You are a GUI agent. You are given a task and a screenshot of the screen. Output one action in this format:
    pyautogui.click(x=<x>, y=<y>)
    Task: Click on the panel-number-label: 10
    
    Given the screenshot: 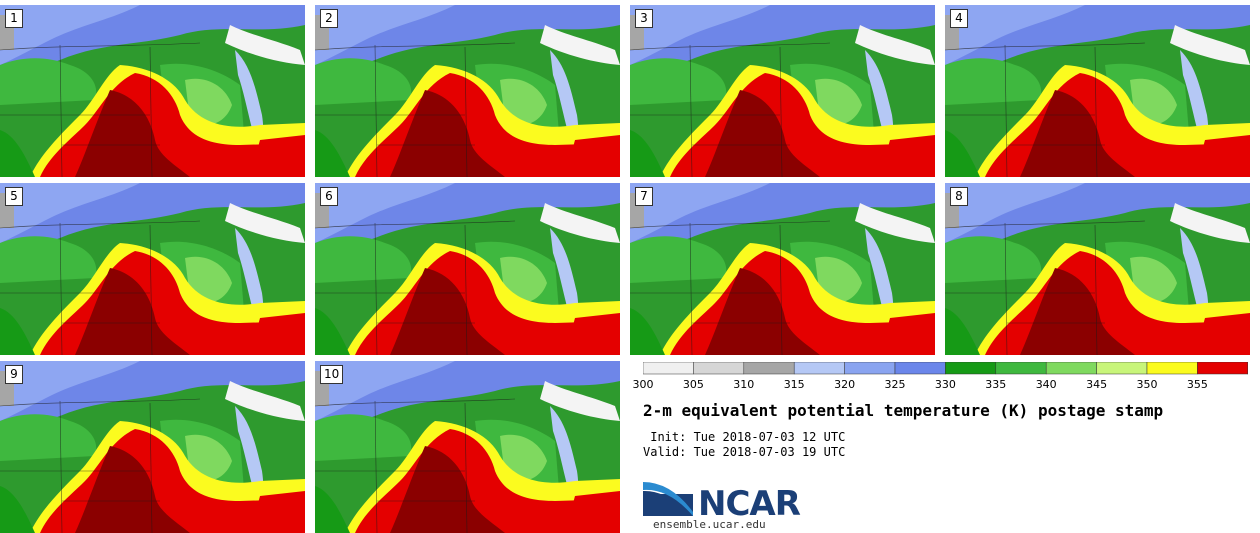 What is the action you would take?
    pyautogui.click(x=332, y=374)
    